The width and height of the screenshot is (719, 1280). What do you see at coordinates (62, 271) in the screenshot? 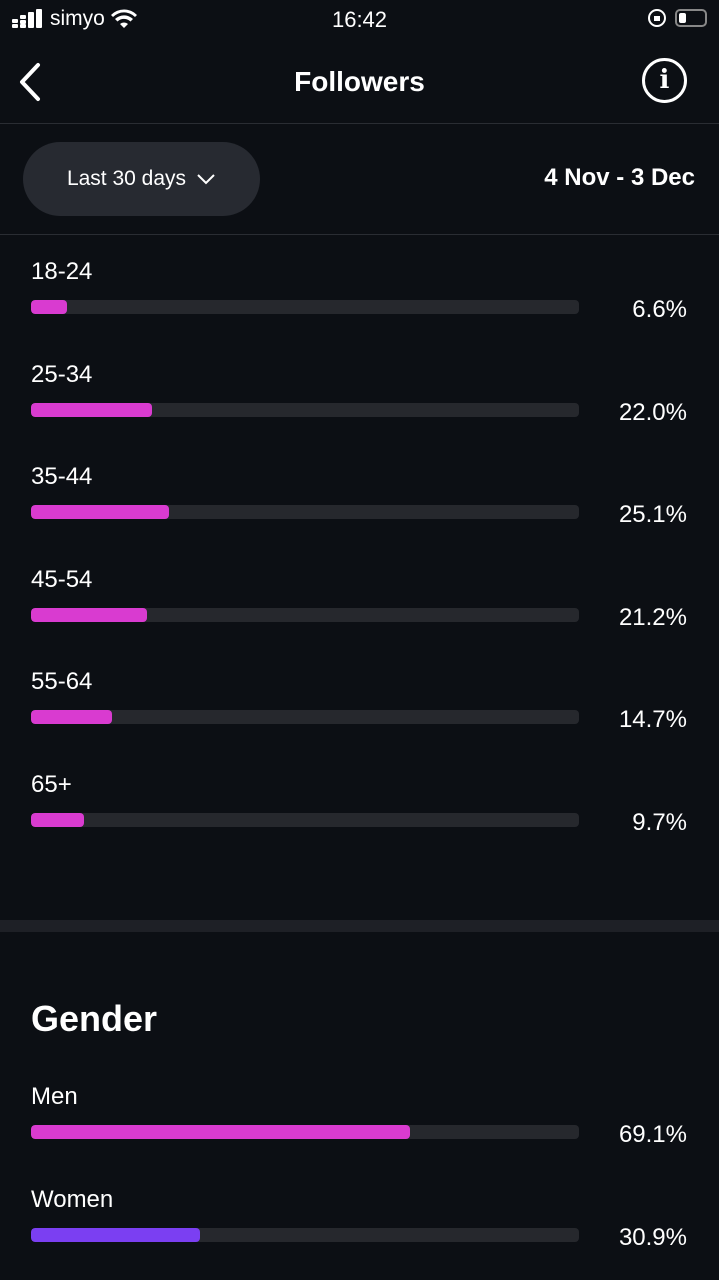
I see `row-label: 18-24` at bounding box center [62, 271].